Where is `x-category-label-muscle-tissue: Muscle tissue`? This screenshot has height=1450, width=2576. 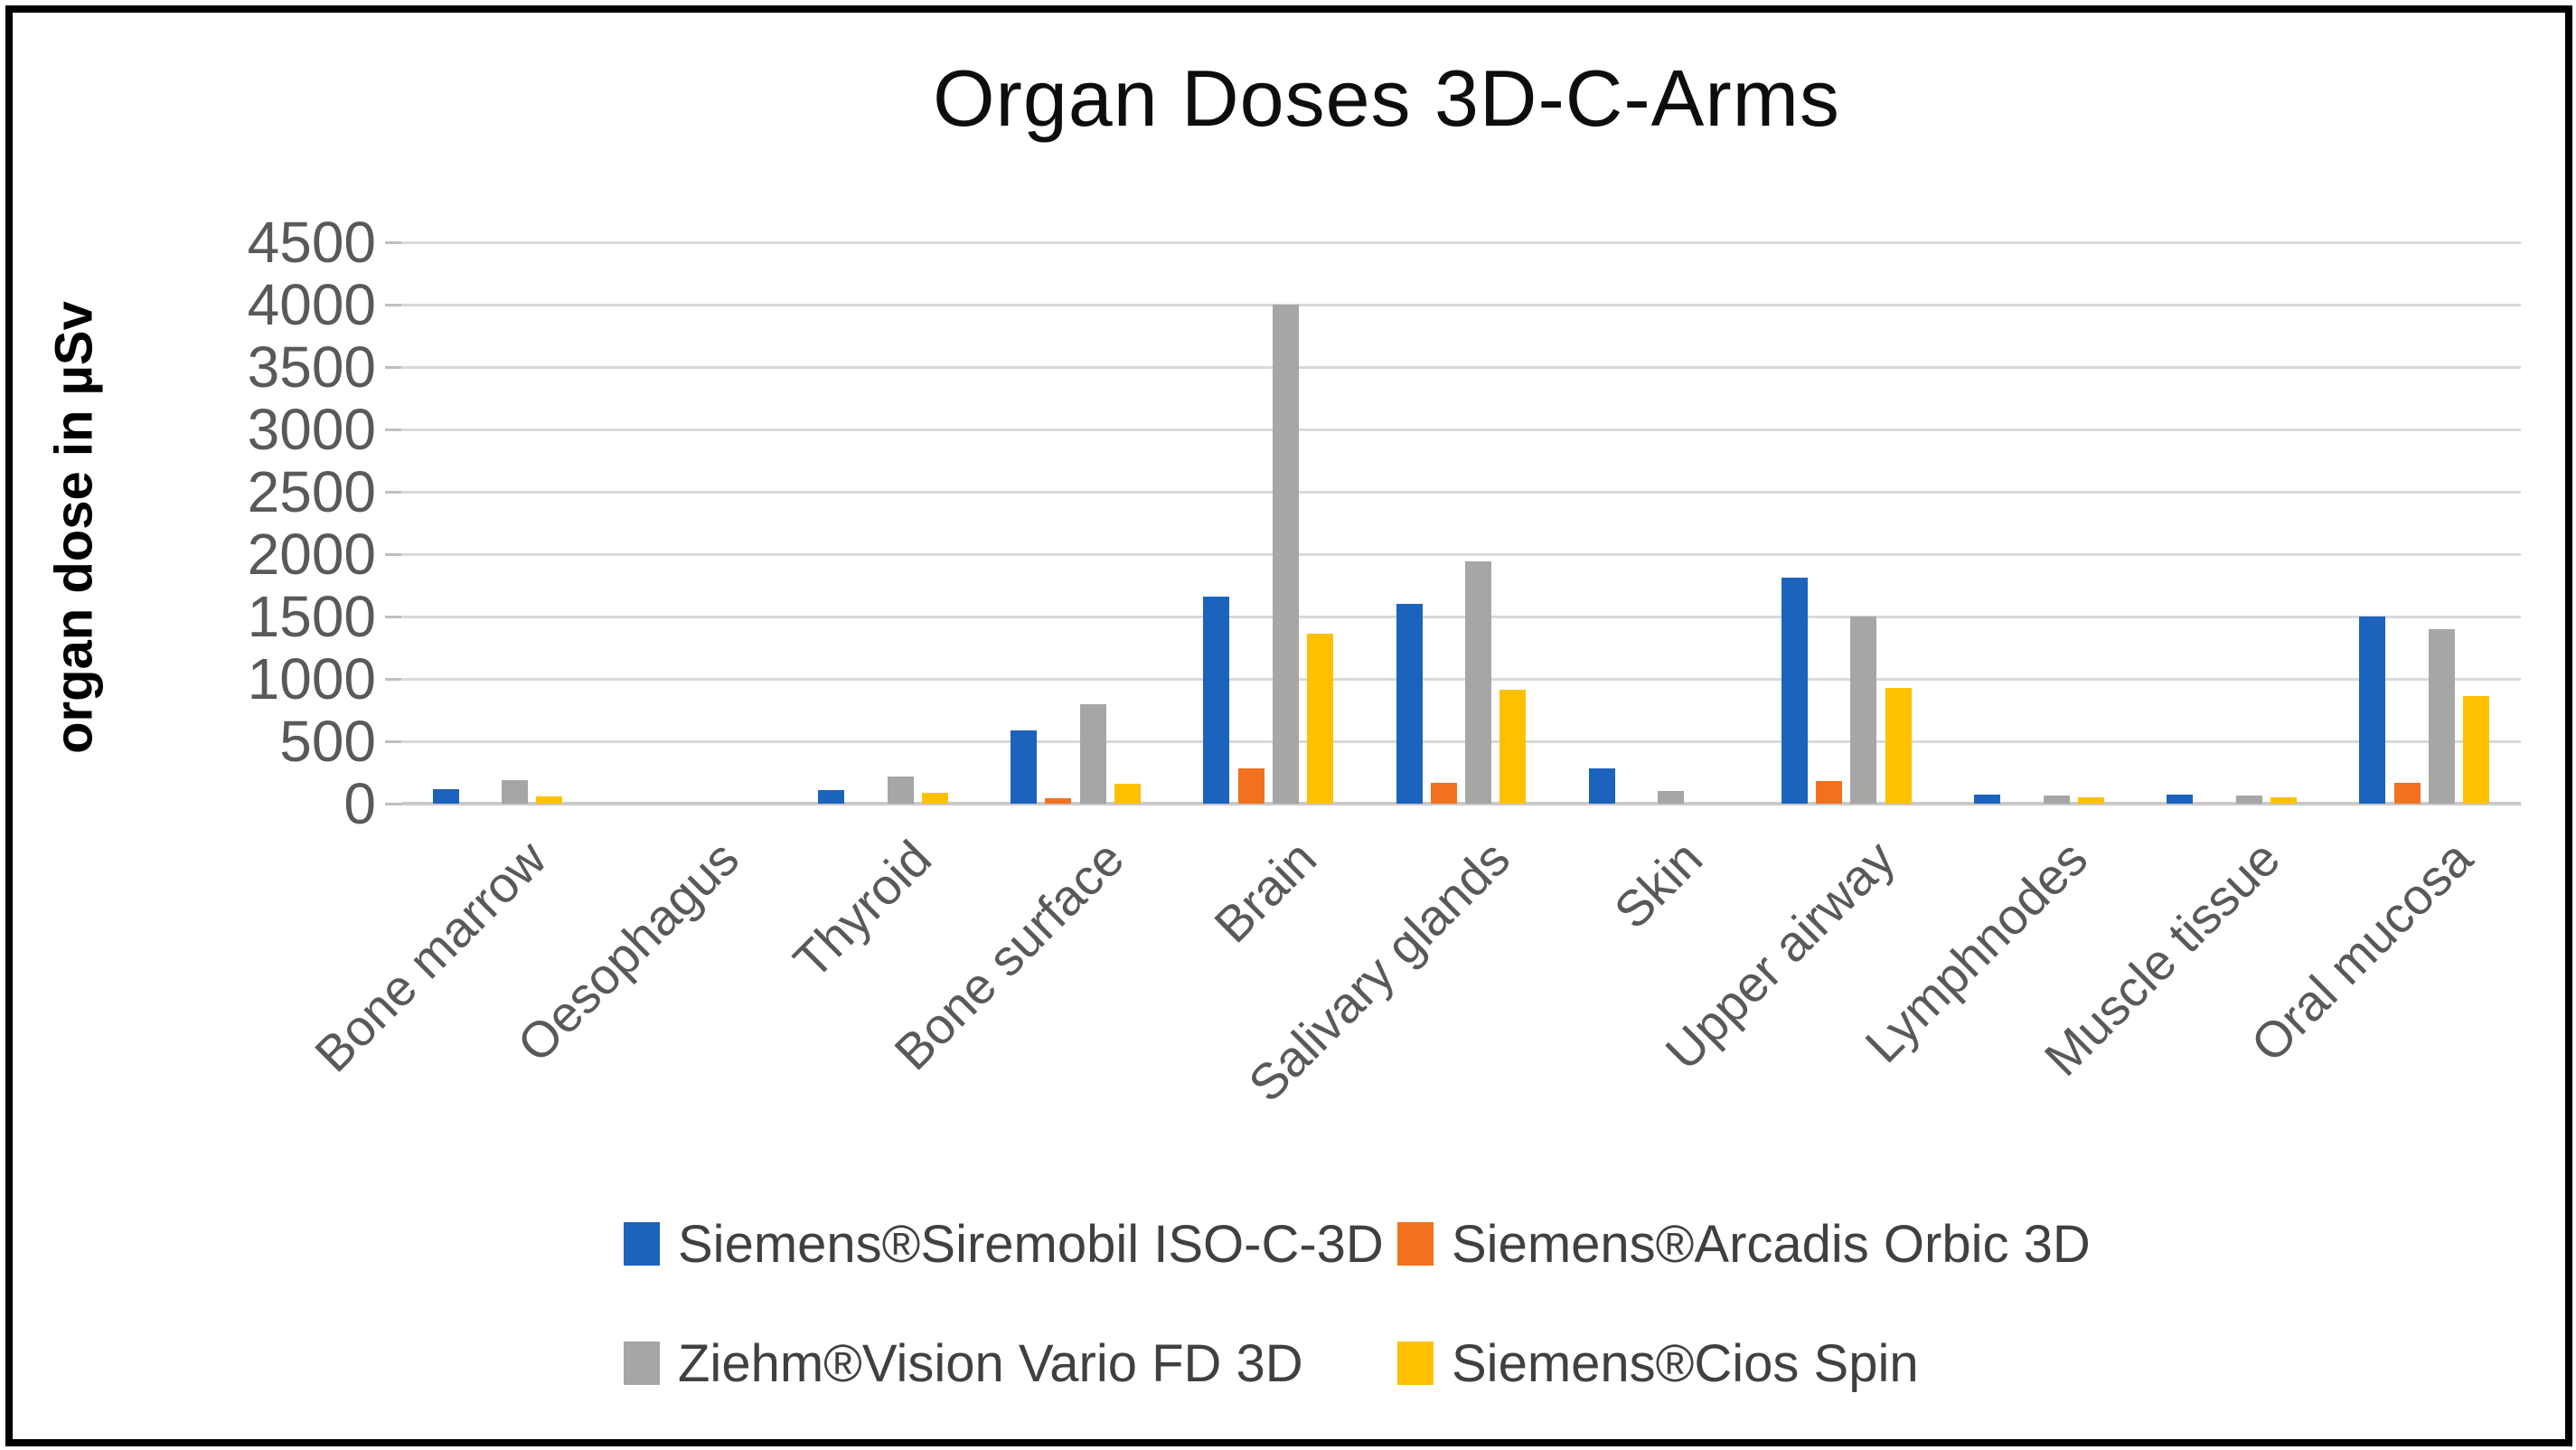
x-category-label-muscle-tissue: Muscle tissue is located at coordinates (2162, 959).